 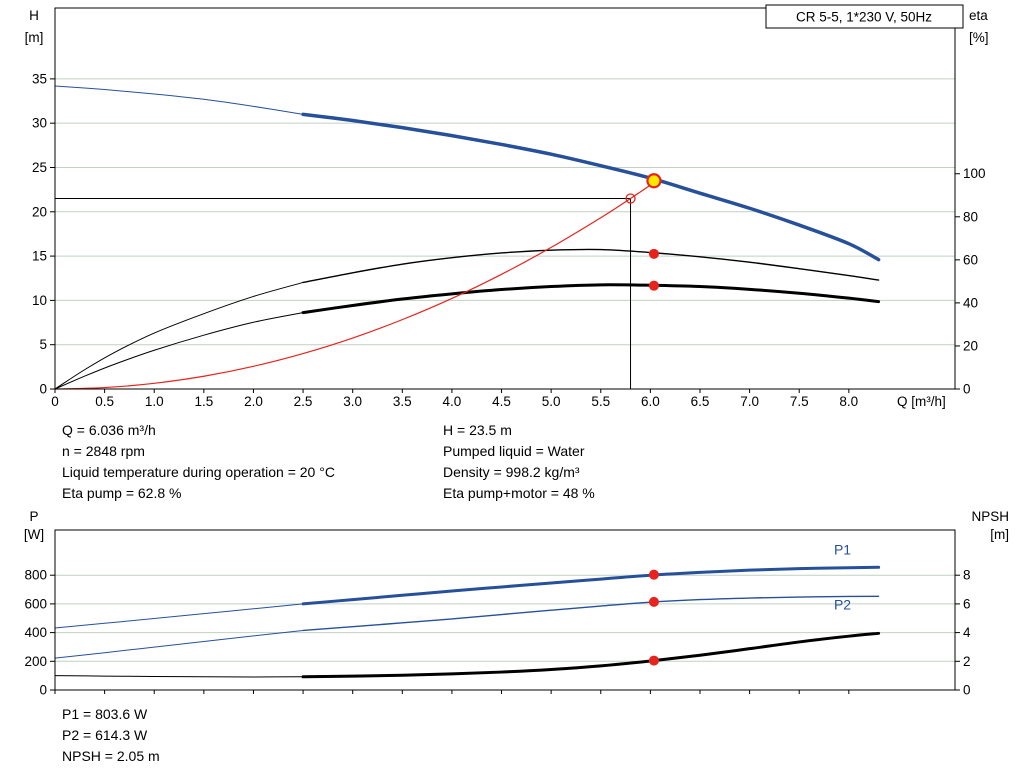 I want to click on info-line-p2: P2 = 614.3 W, so click(x=105, y=735).